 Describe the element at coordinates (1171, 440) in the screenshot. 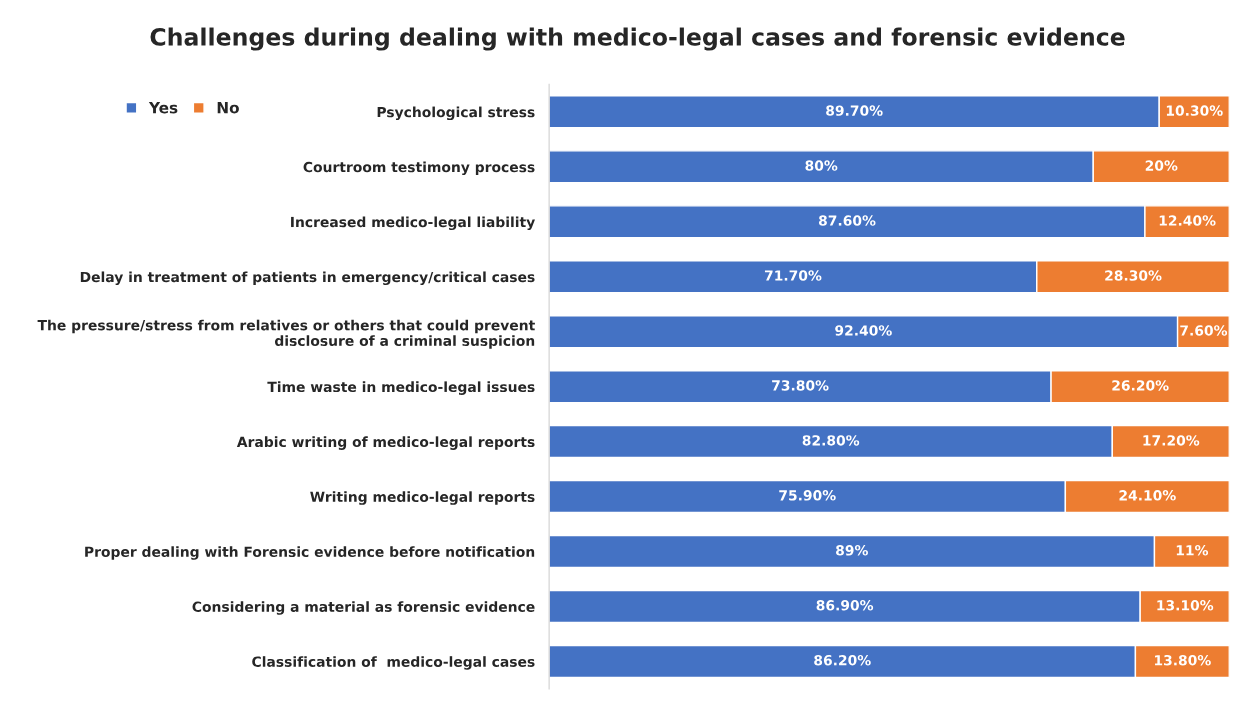

I see `data-label: 17.20%` at that location.